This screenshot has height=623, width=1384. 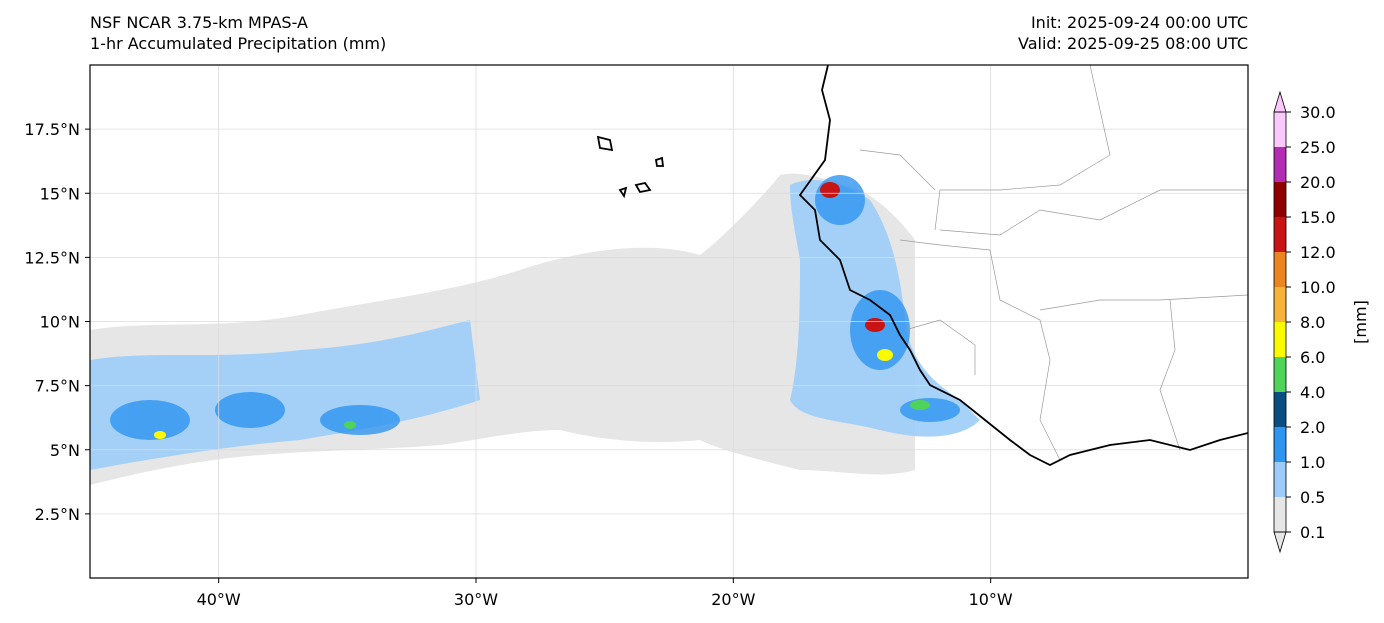 What do you see at coordinates (57, 514) in the screenshot?
I see `lat-tick-label: 2.5°N` at bounding box center [57, 514].